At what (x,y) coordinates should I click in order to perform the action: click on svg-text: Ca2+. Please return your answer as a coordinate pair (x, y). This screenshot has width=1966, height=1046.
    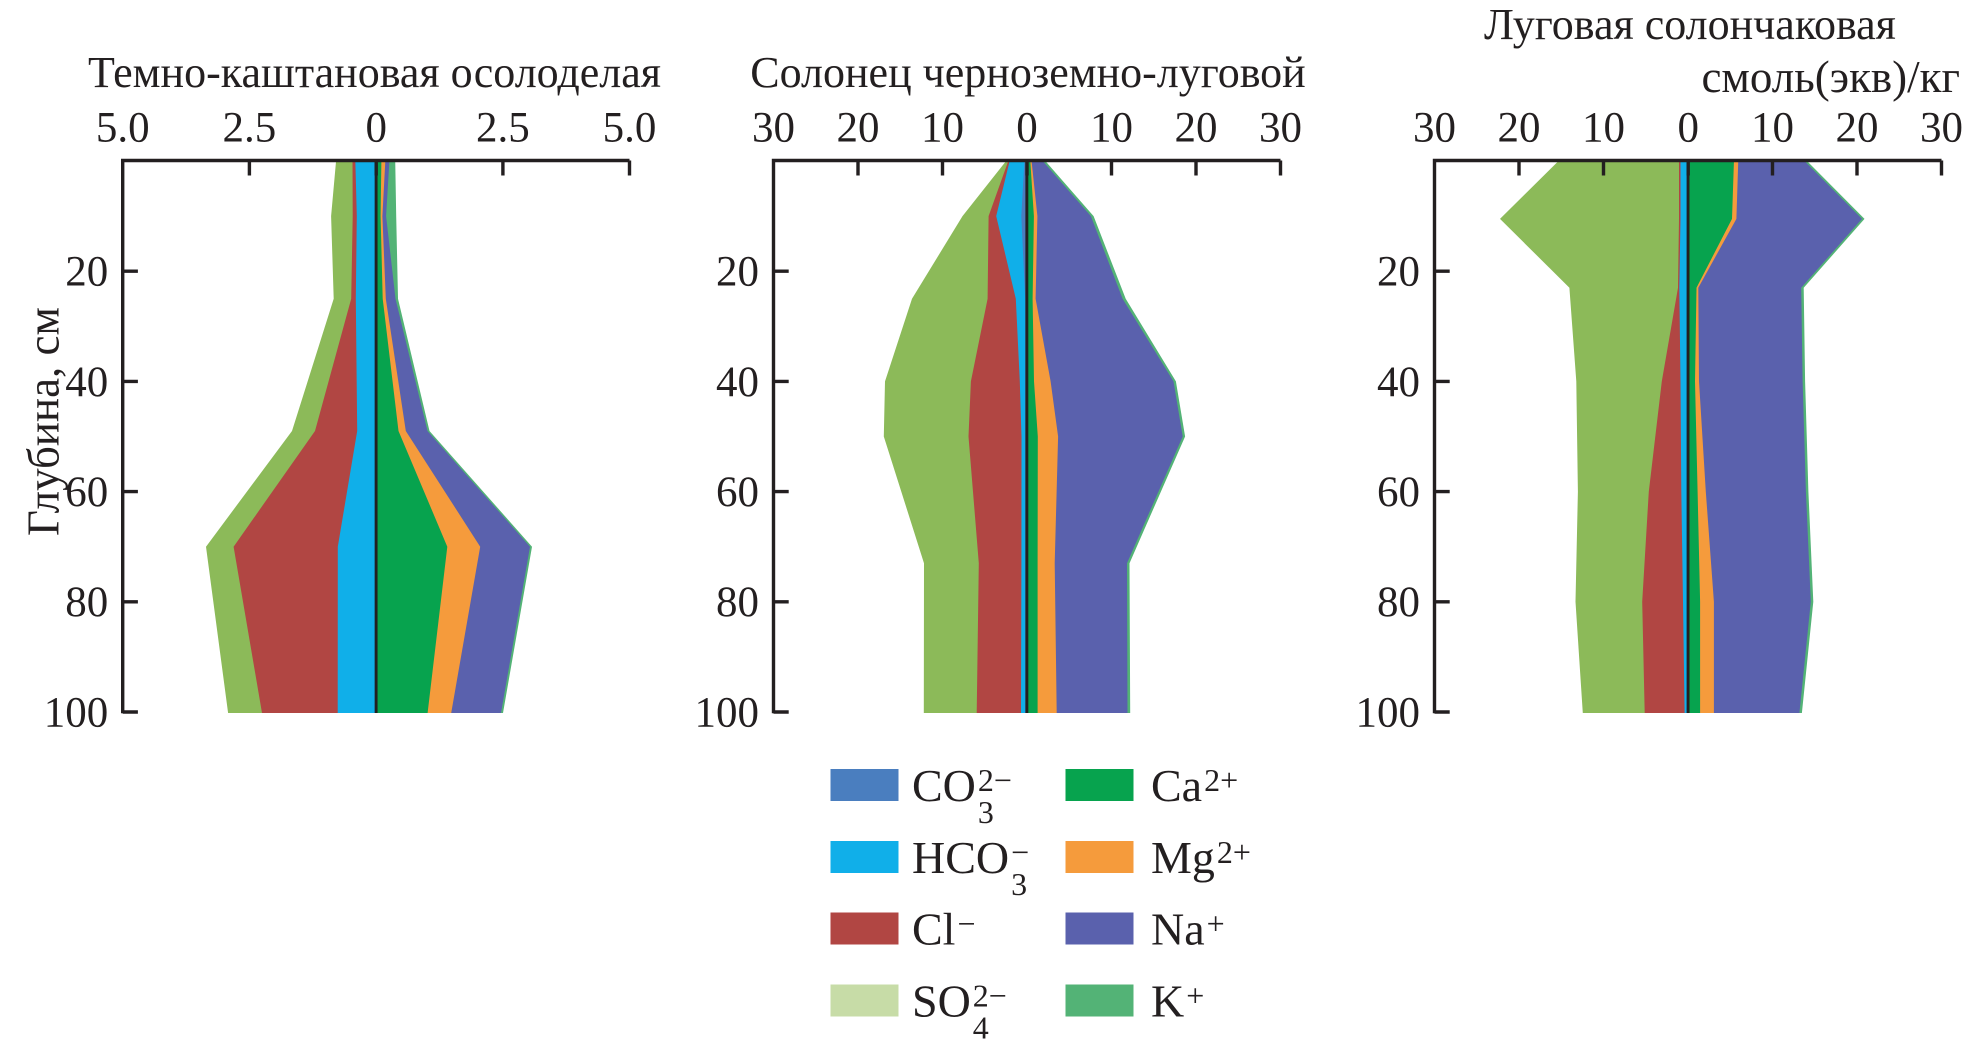
    Looking at the image, I should click on (1194, 785).